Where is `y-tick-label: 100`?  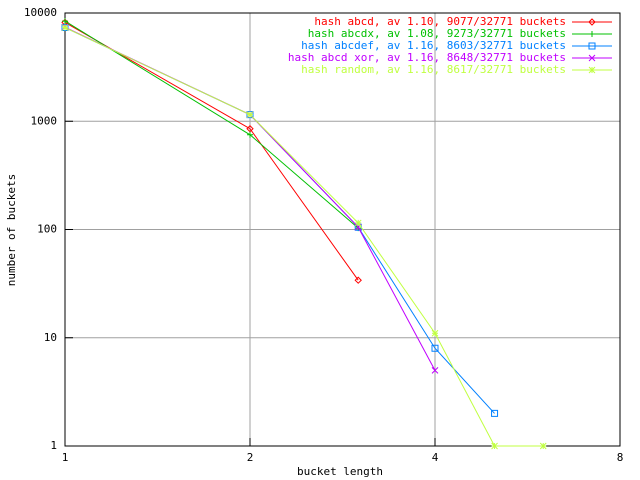
y-tick-label: 100 is located at coordinates (47, 229).